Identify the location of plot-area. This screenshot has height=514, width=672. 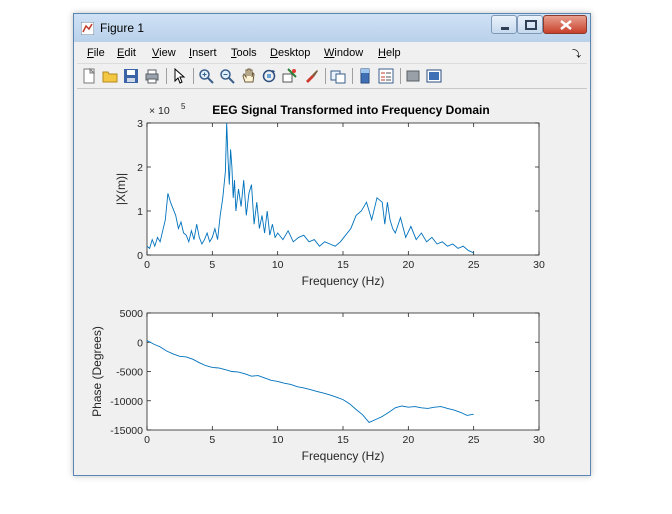
(343, 371).